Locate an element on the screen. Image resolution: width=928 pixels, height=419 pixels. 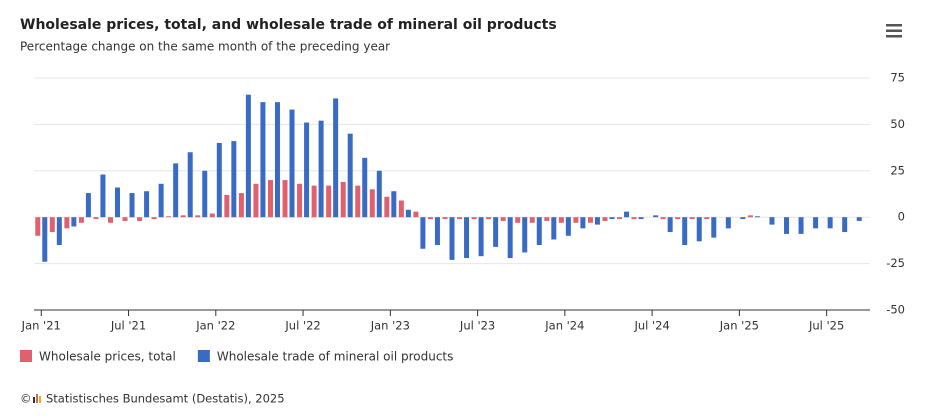
menu-button is located at coordinates (894, 30).